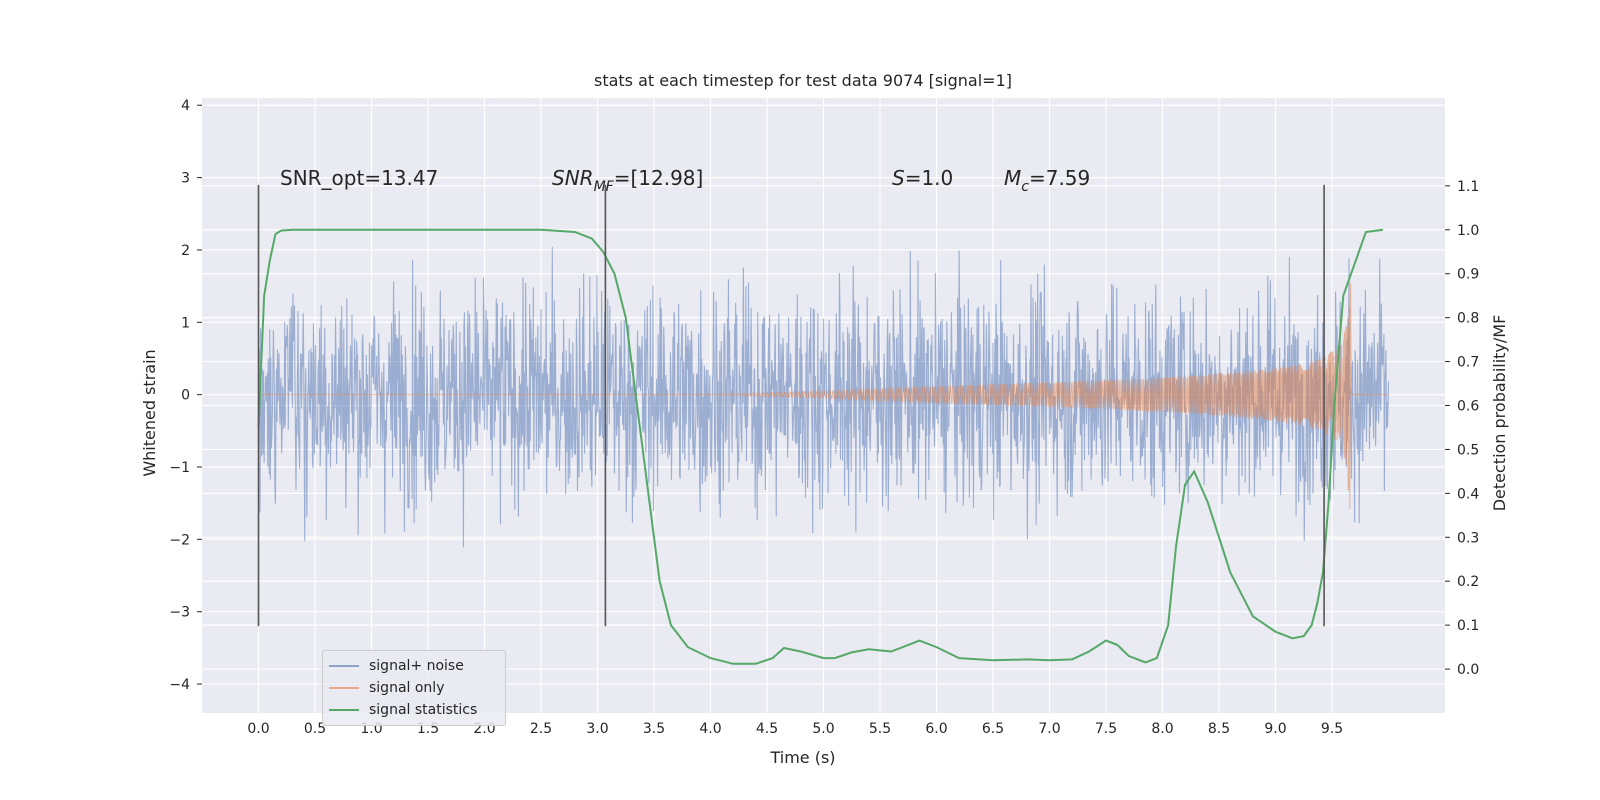  What do you see at coordinates (179, 540) in the screenshot?
I see `y-tick-label: −2` at bounding box center [179, 540].